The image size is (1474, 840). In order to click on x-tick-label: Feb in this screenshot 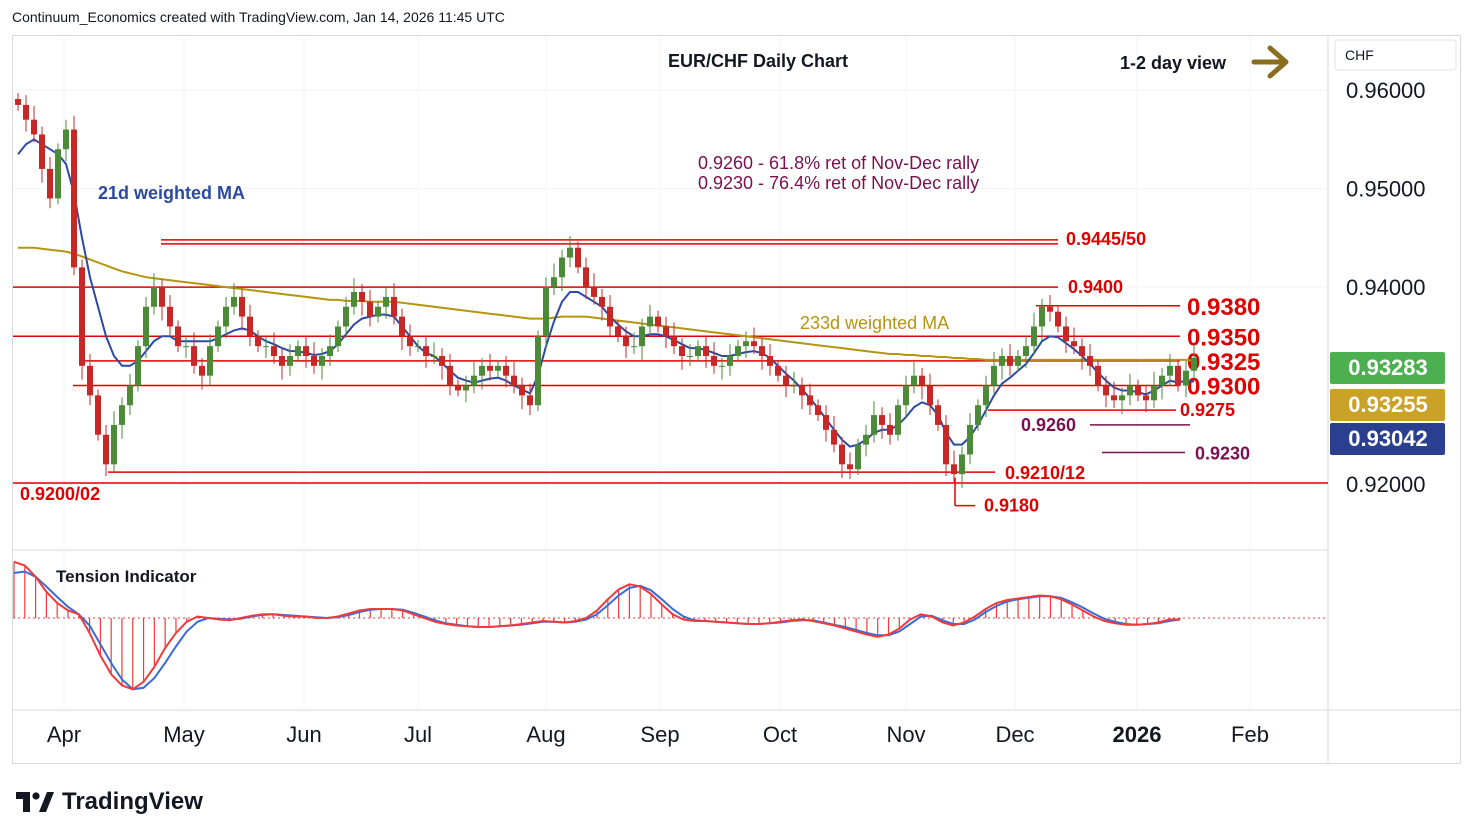, I will do `click(1250, 734)`.